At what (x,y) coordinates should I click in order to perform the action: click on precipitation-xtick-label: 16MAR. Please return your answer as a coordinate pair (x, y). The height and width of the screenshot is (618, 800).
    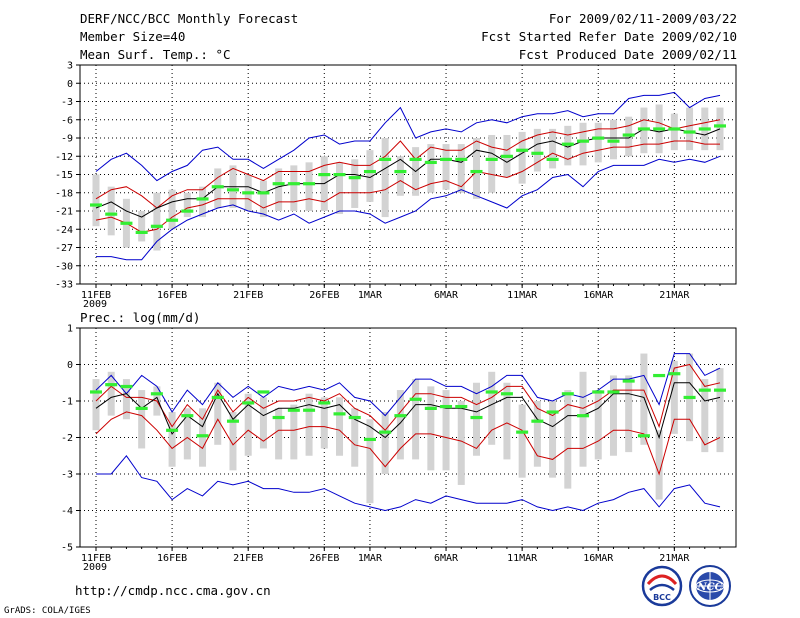
    Looking at the image, I should click on (598, 558).